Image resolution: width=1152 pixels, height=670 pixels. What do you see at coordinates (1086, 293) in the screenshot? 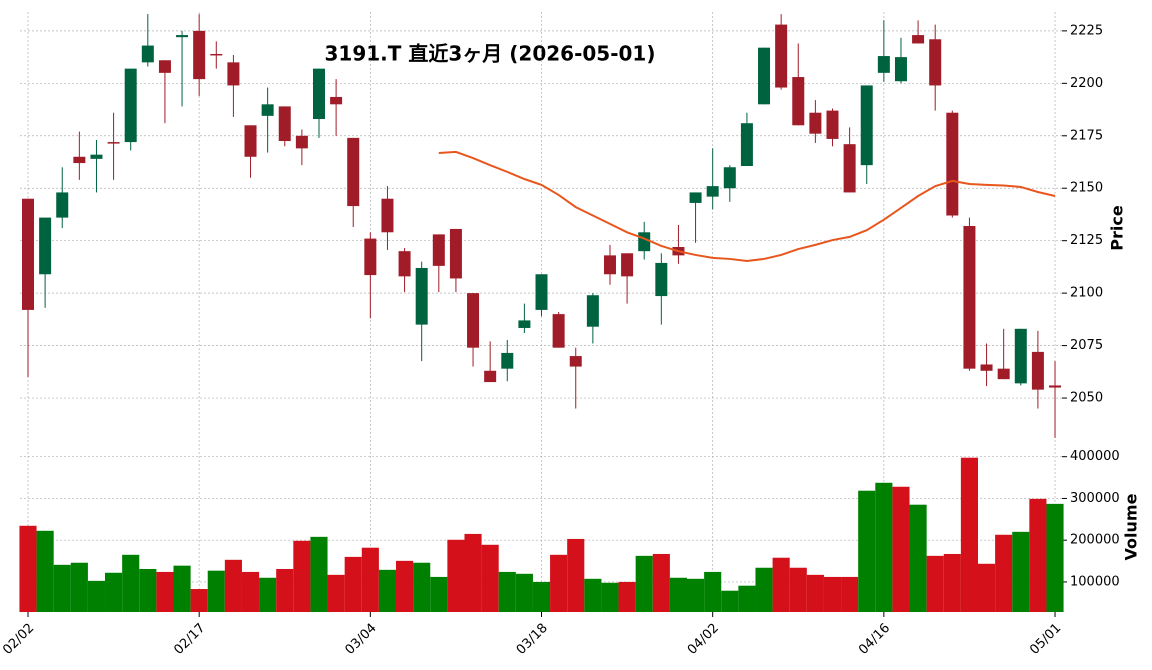
I see `y-tick-label: 2100` at bounding box center [1086, 293].